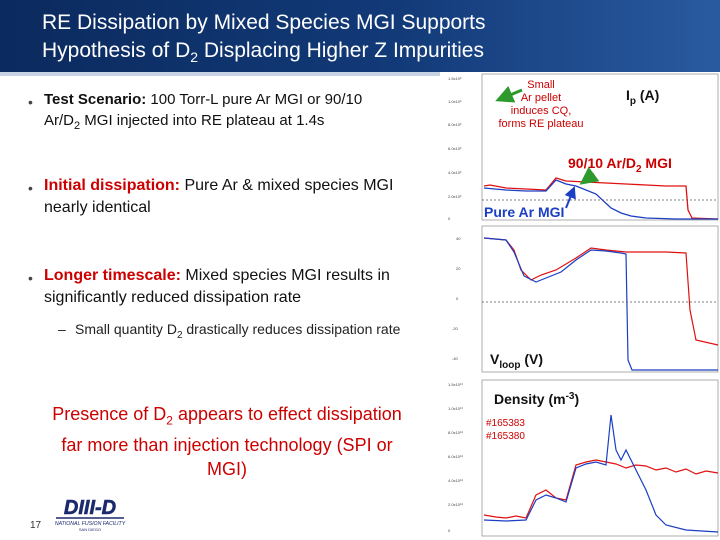 The image size is (720, 540). Describe the element at coordinates (642, 97) in the screenshot. I see `ip-label: Ip (A)` at that location.